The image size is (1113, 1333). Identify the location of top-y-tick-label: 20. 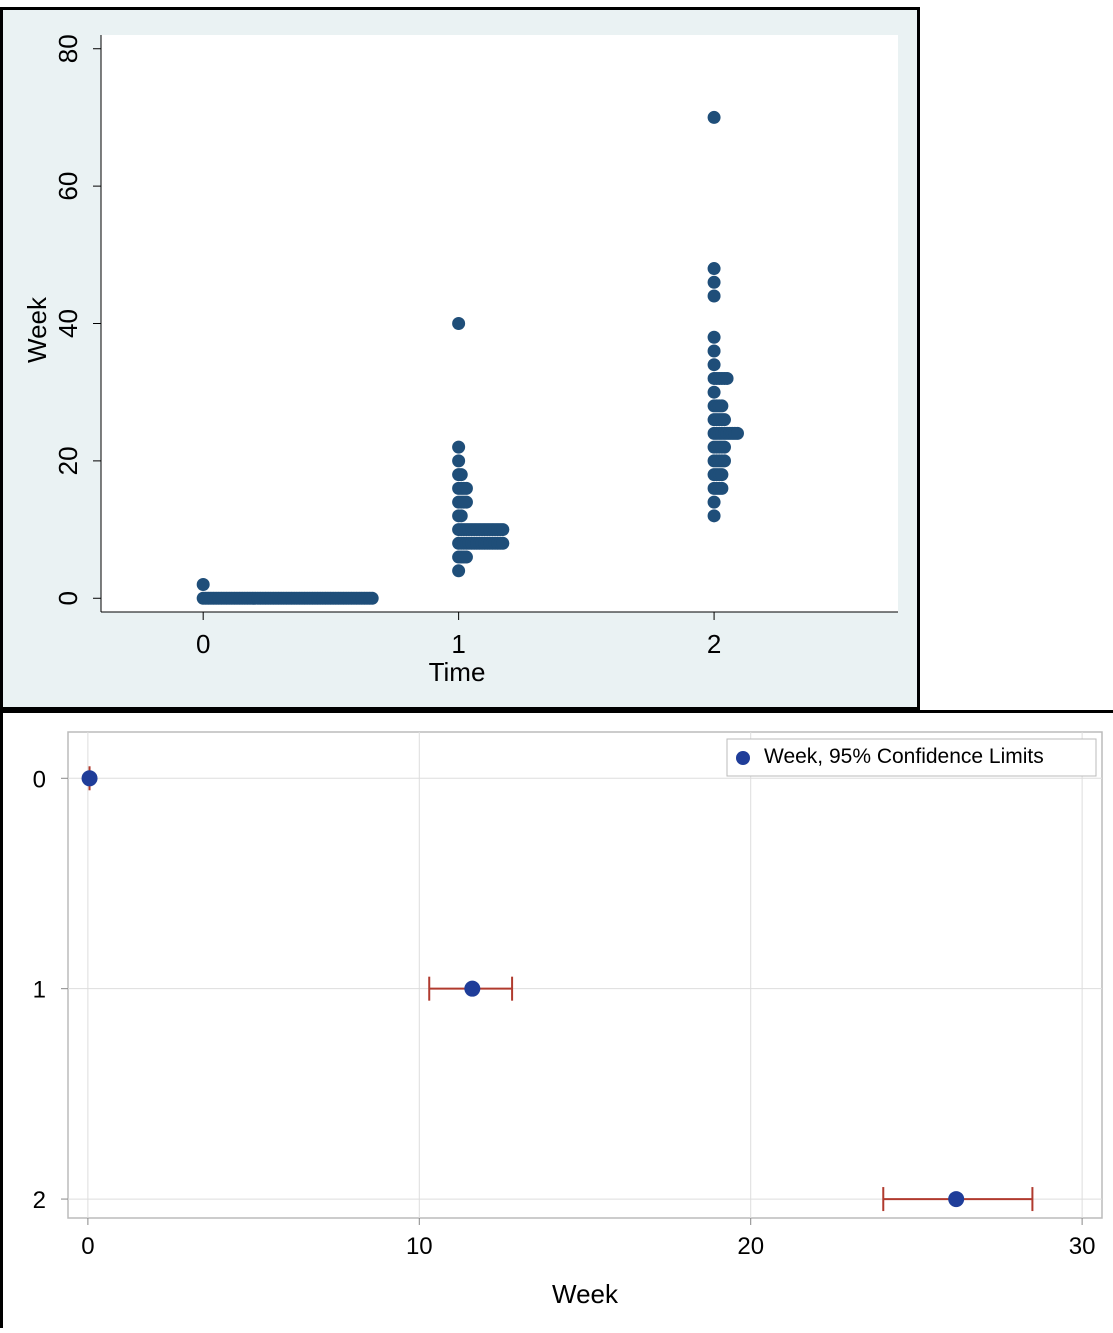
(68, 460).